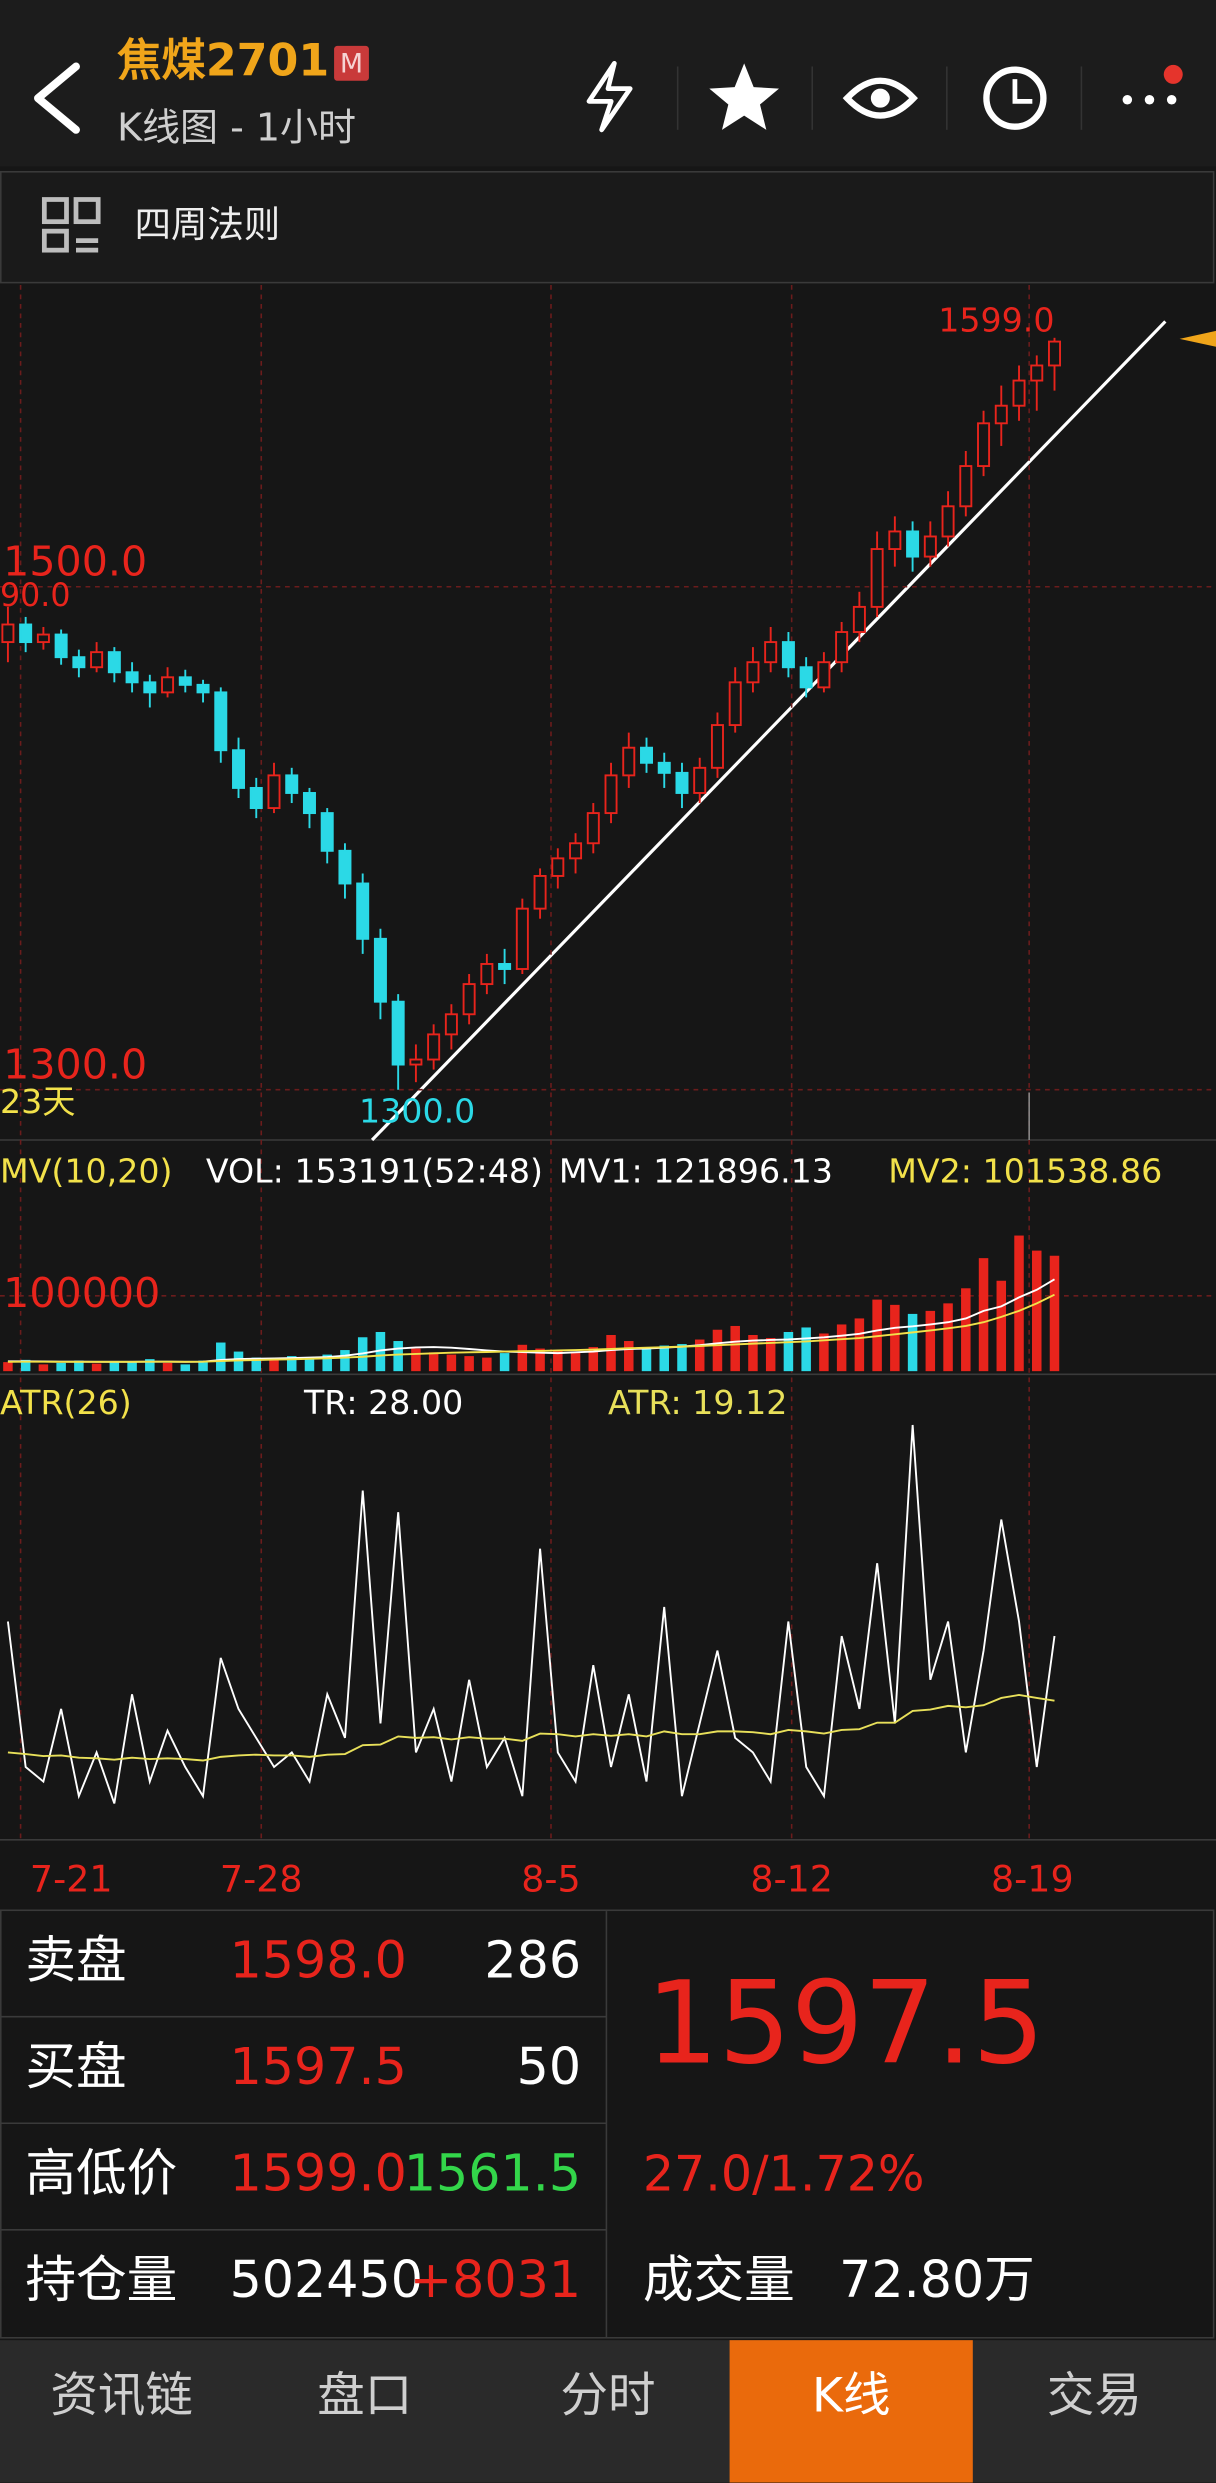 This screenshot has height=2483, width=1216. Describe the element at coordinates (66, 1402) in the screenshot. I see `panel-title: ATR(26)` at that location.